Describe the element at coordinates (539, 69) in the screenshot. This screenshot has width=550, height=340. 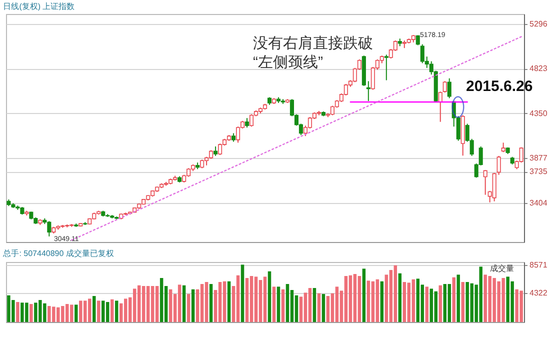
I see `y-tick-label: 4823` at that location.